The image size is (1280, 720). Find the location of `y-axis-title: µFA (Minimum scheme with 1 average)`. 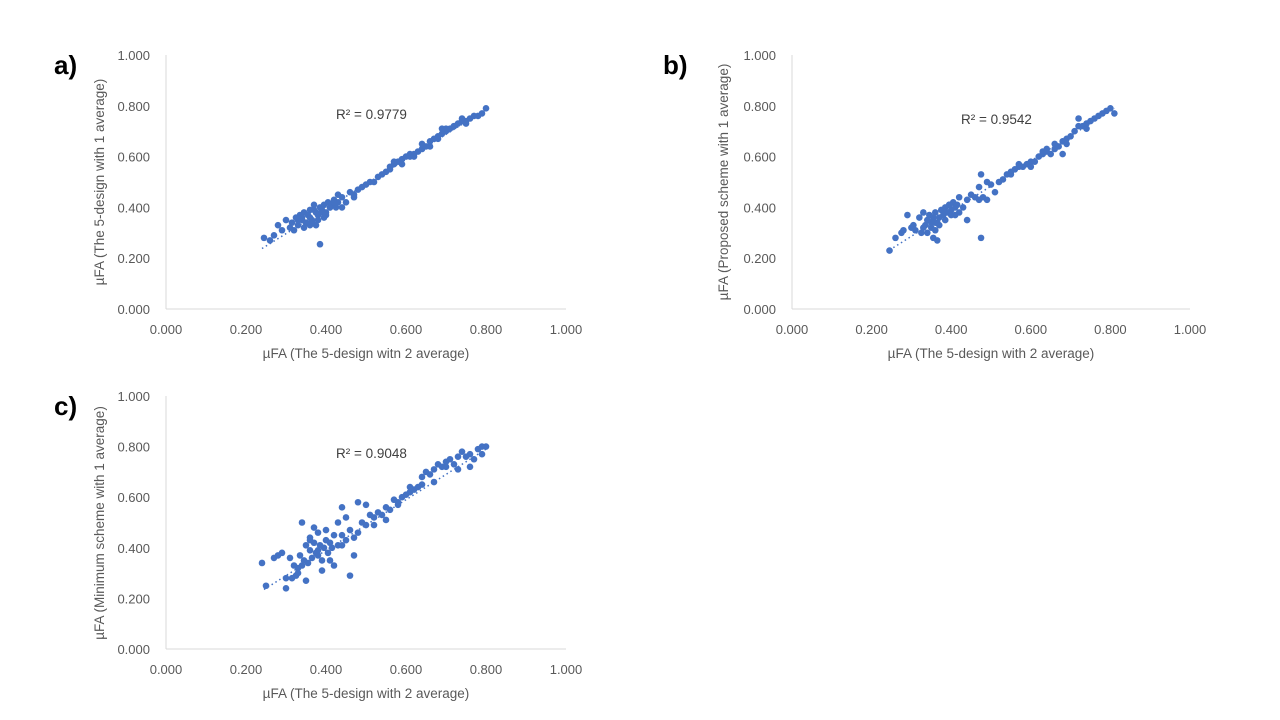

y-axis-title: µFA (Minimum scheme with 1 average) is located at coordinates (99, 523).